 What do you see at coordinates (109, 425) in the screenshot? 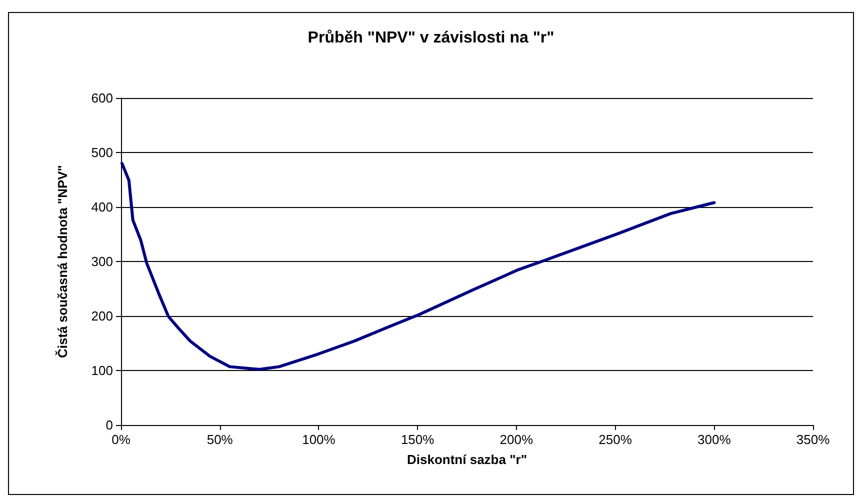
I see `y-tick-label: 0` at bounding box center [109, 425].